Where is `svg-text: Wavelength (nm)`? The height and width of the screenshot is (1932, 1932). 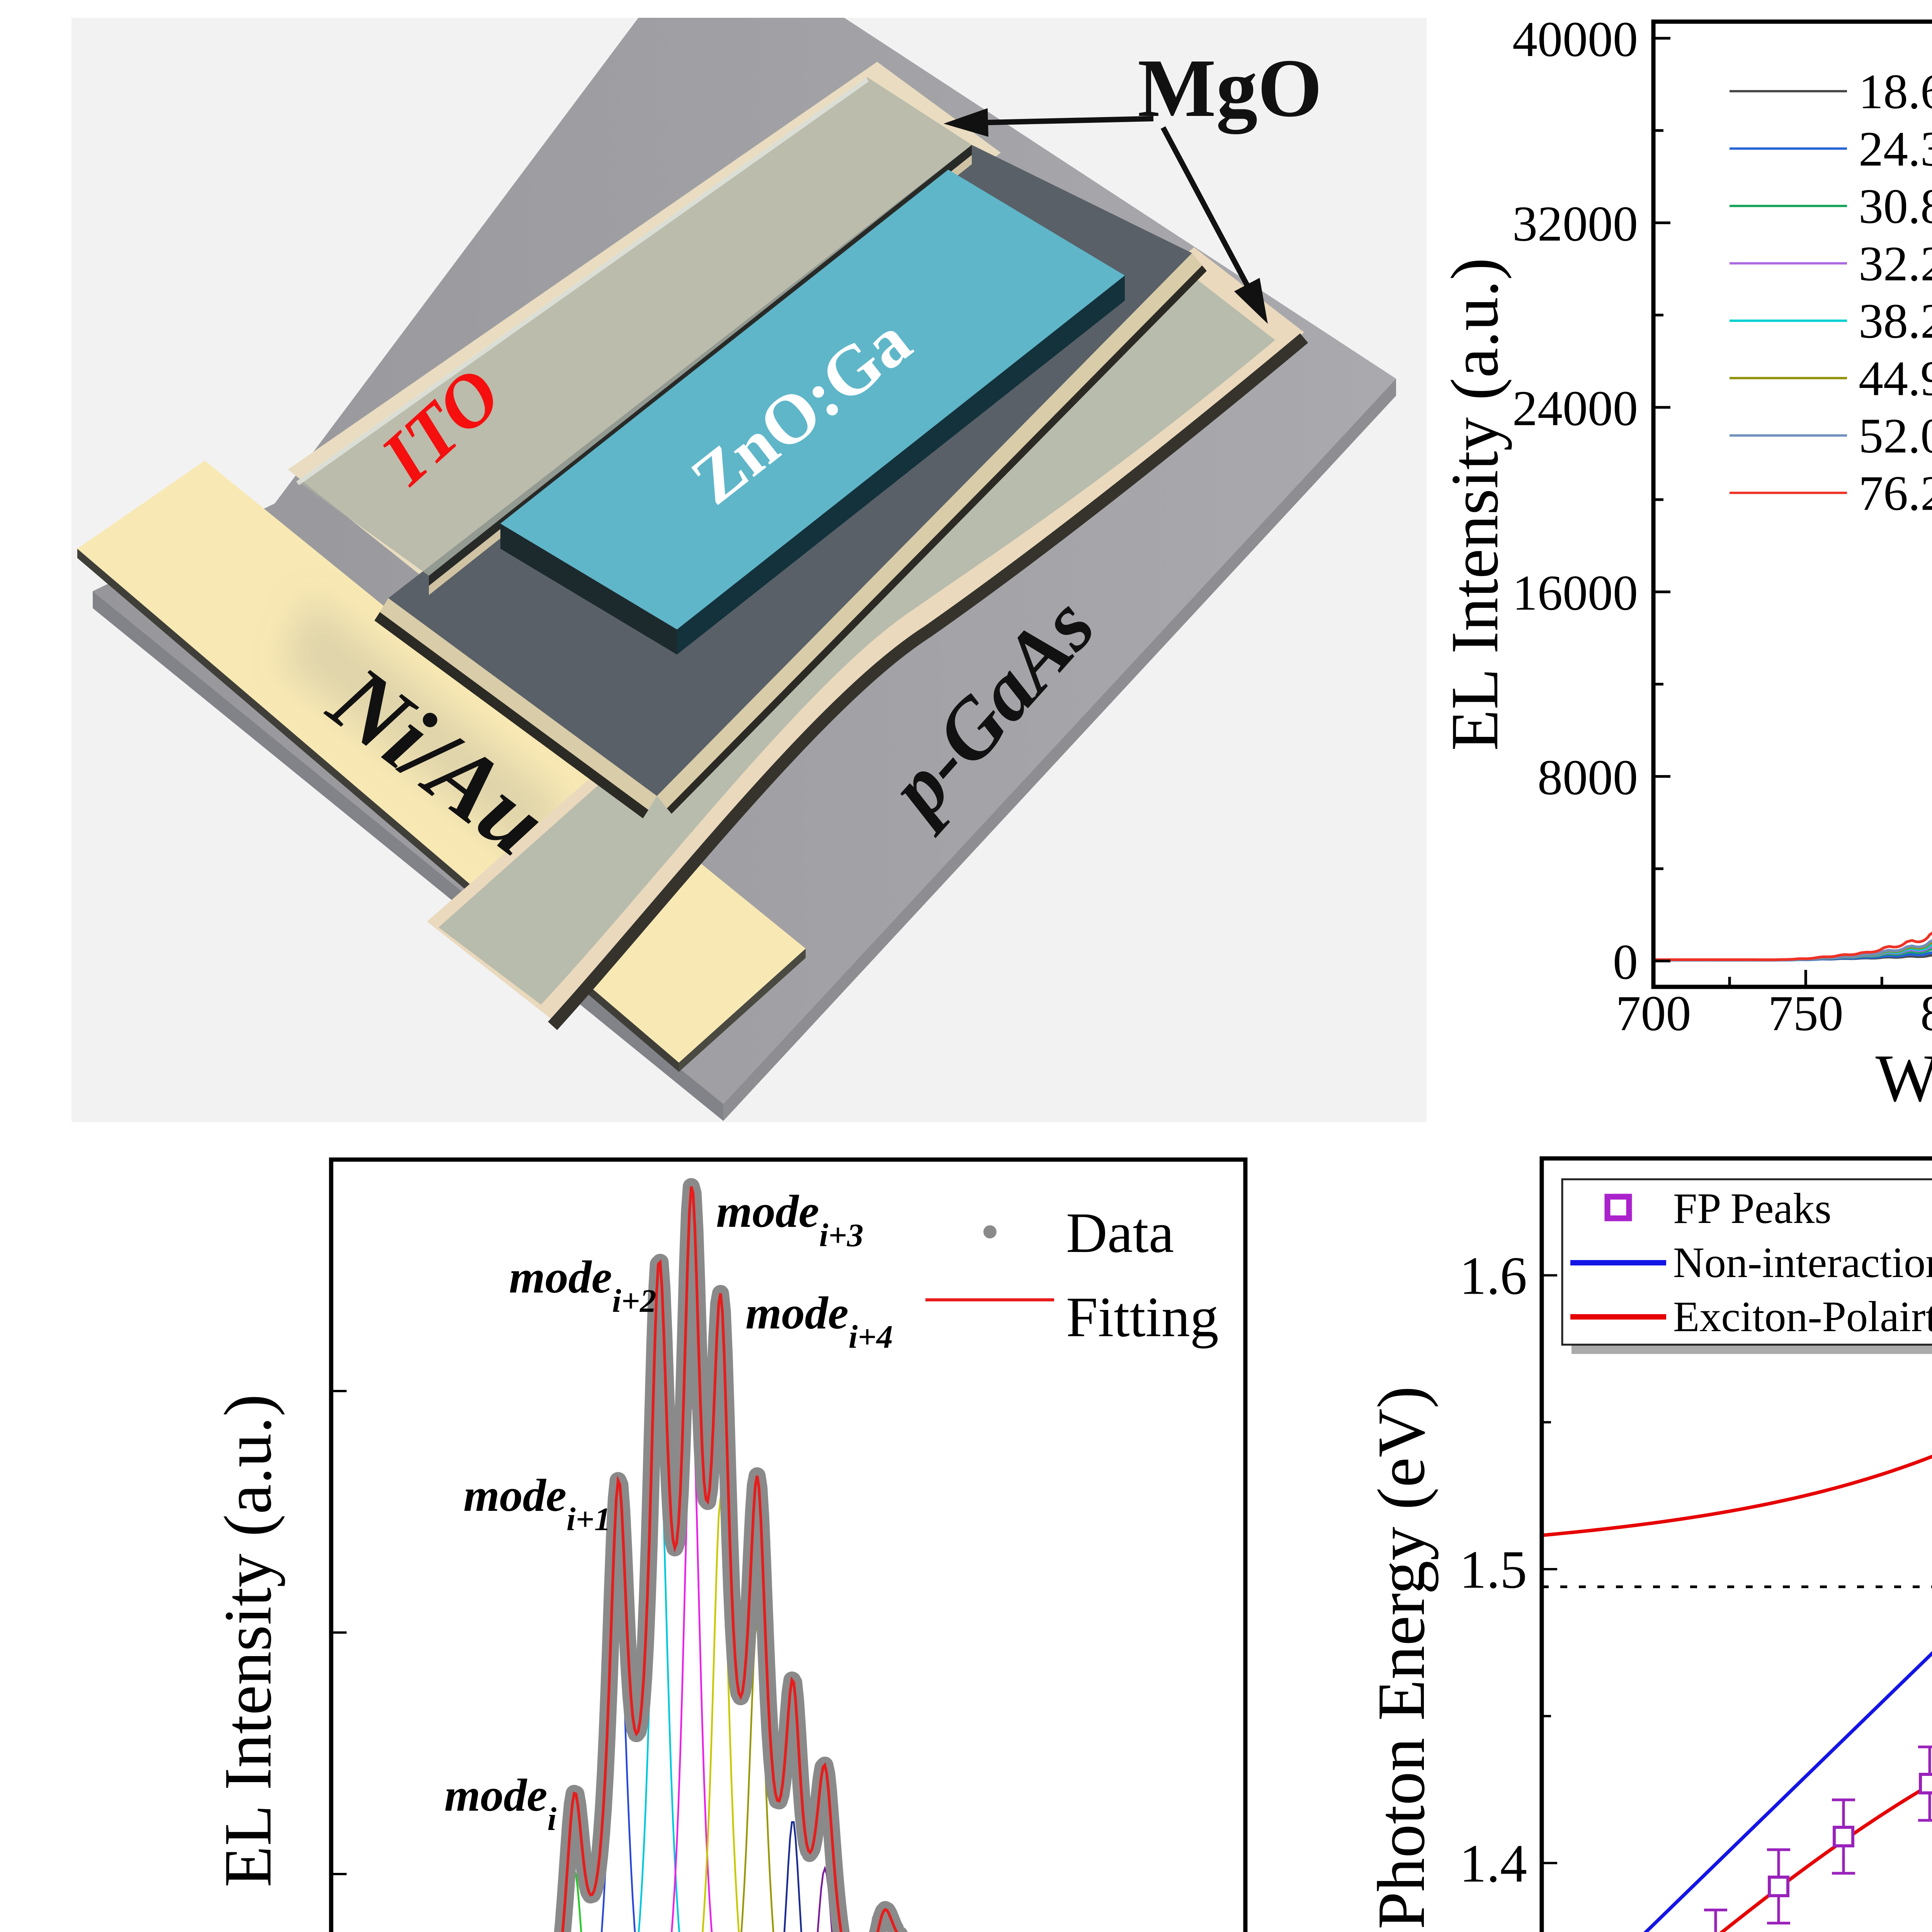
svg-text: Wavelength (nm) is located at coordinates (1904, 1078).